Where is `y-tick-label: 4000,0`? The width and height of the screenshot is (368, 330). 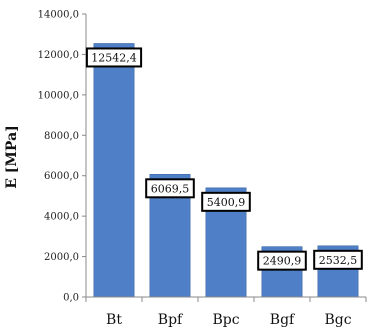
y-tick-label: 4000,0 is located at coordinates (61, 217).